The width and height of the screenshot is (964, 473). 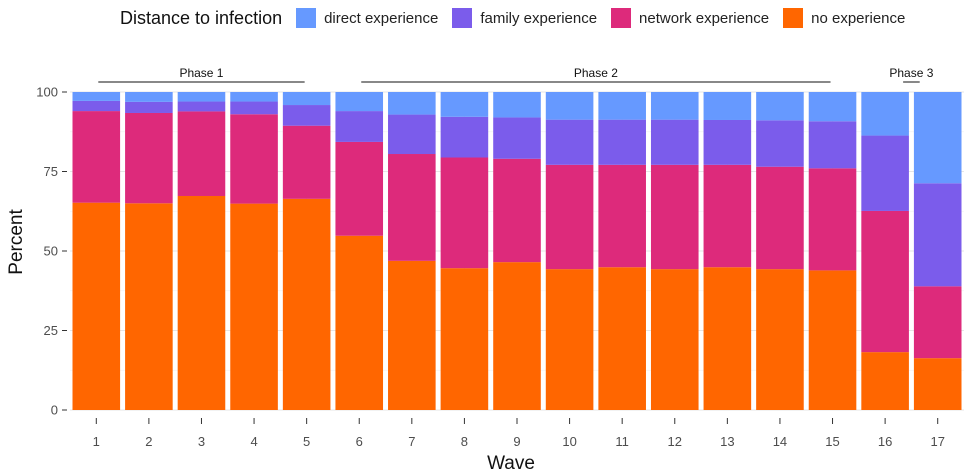 What do you see at coordinates (911, 73) in the screenshot?
I see `phase-label: Phase 3` at bounding box center [911, 73].